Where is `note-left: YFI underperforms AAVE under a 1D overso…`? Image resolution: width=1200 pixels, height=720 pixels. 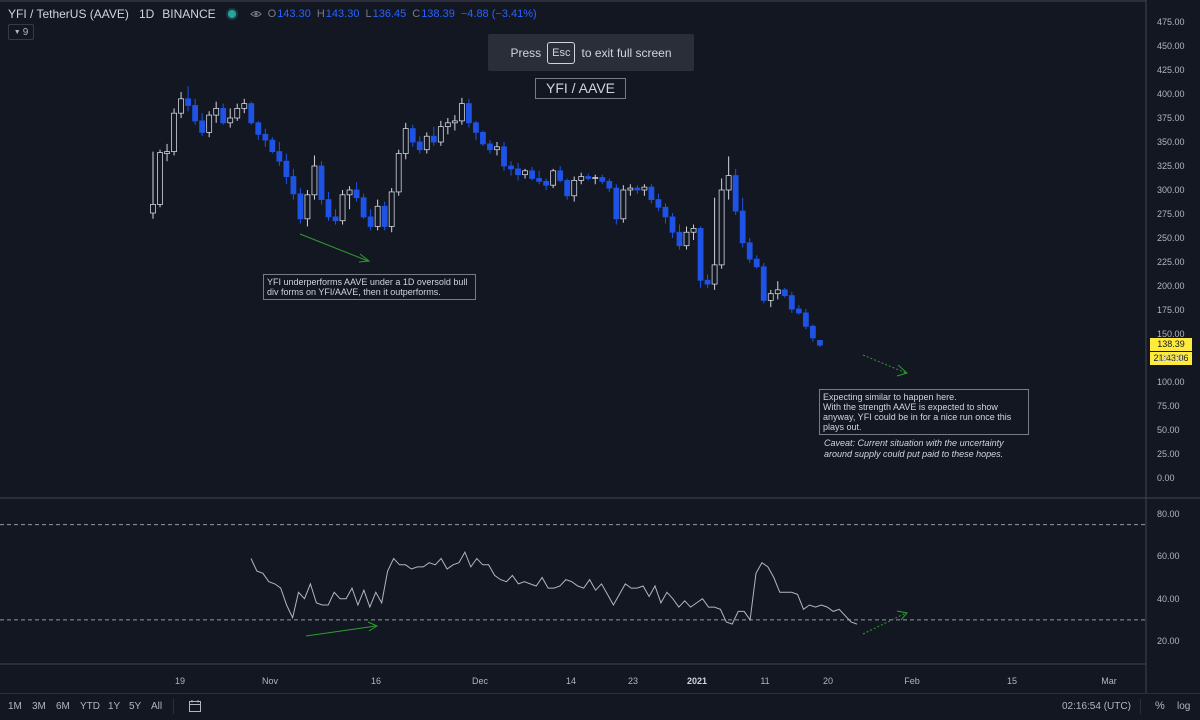
note-left: YFI underperforms AAVE under a 1D overso… is located at coordinates (369, 287).